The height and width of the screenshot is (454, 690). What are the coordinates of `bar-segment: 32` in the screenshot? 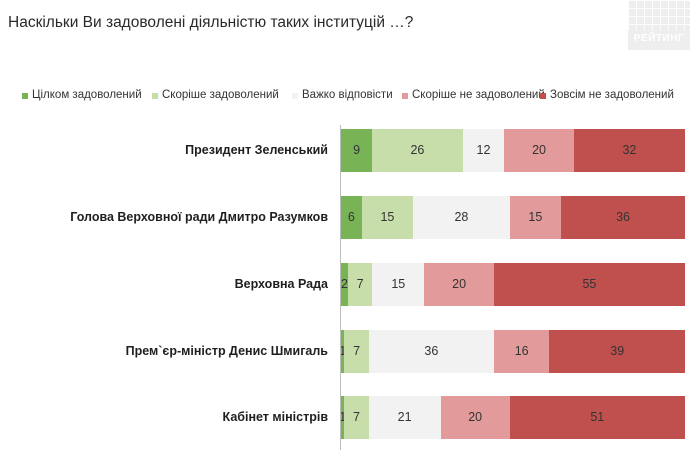 It's located at (629, 150).